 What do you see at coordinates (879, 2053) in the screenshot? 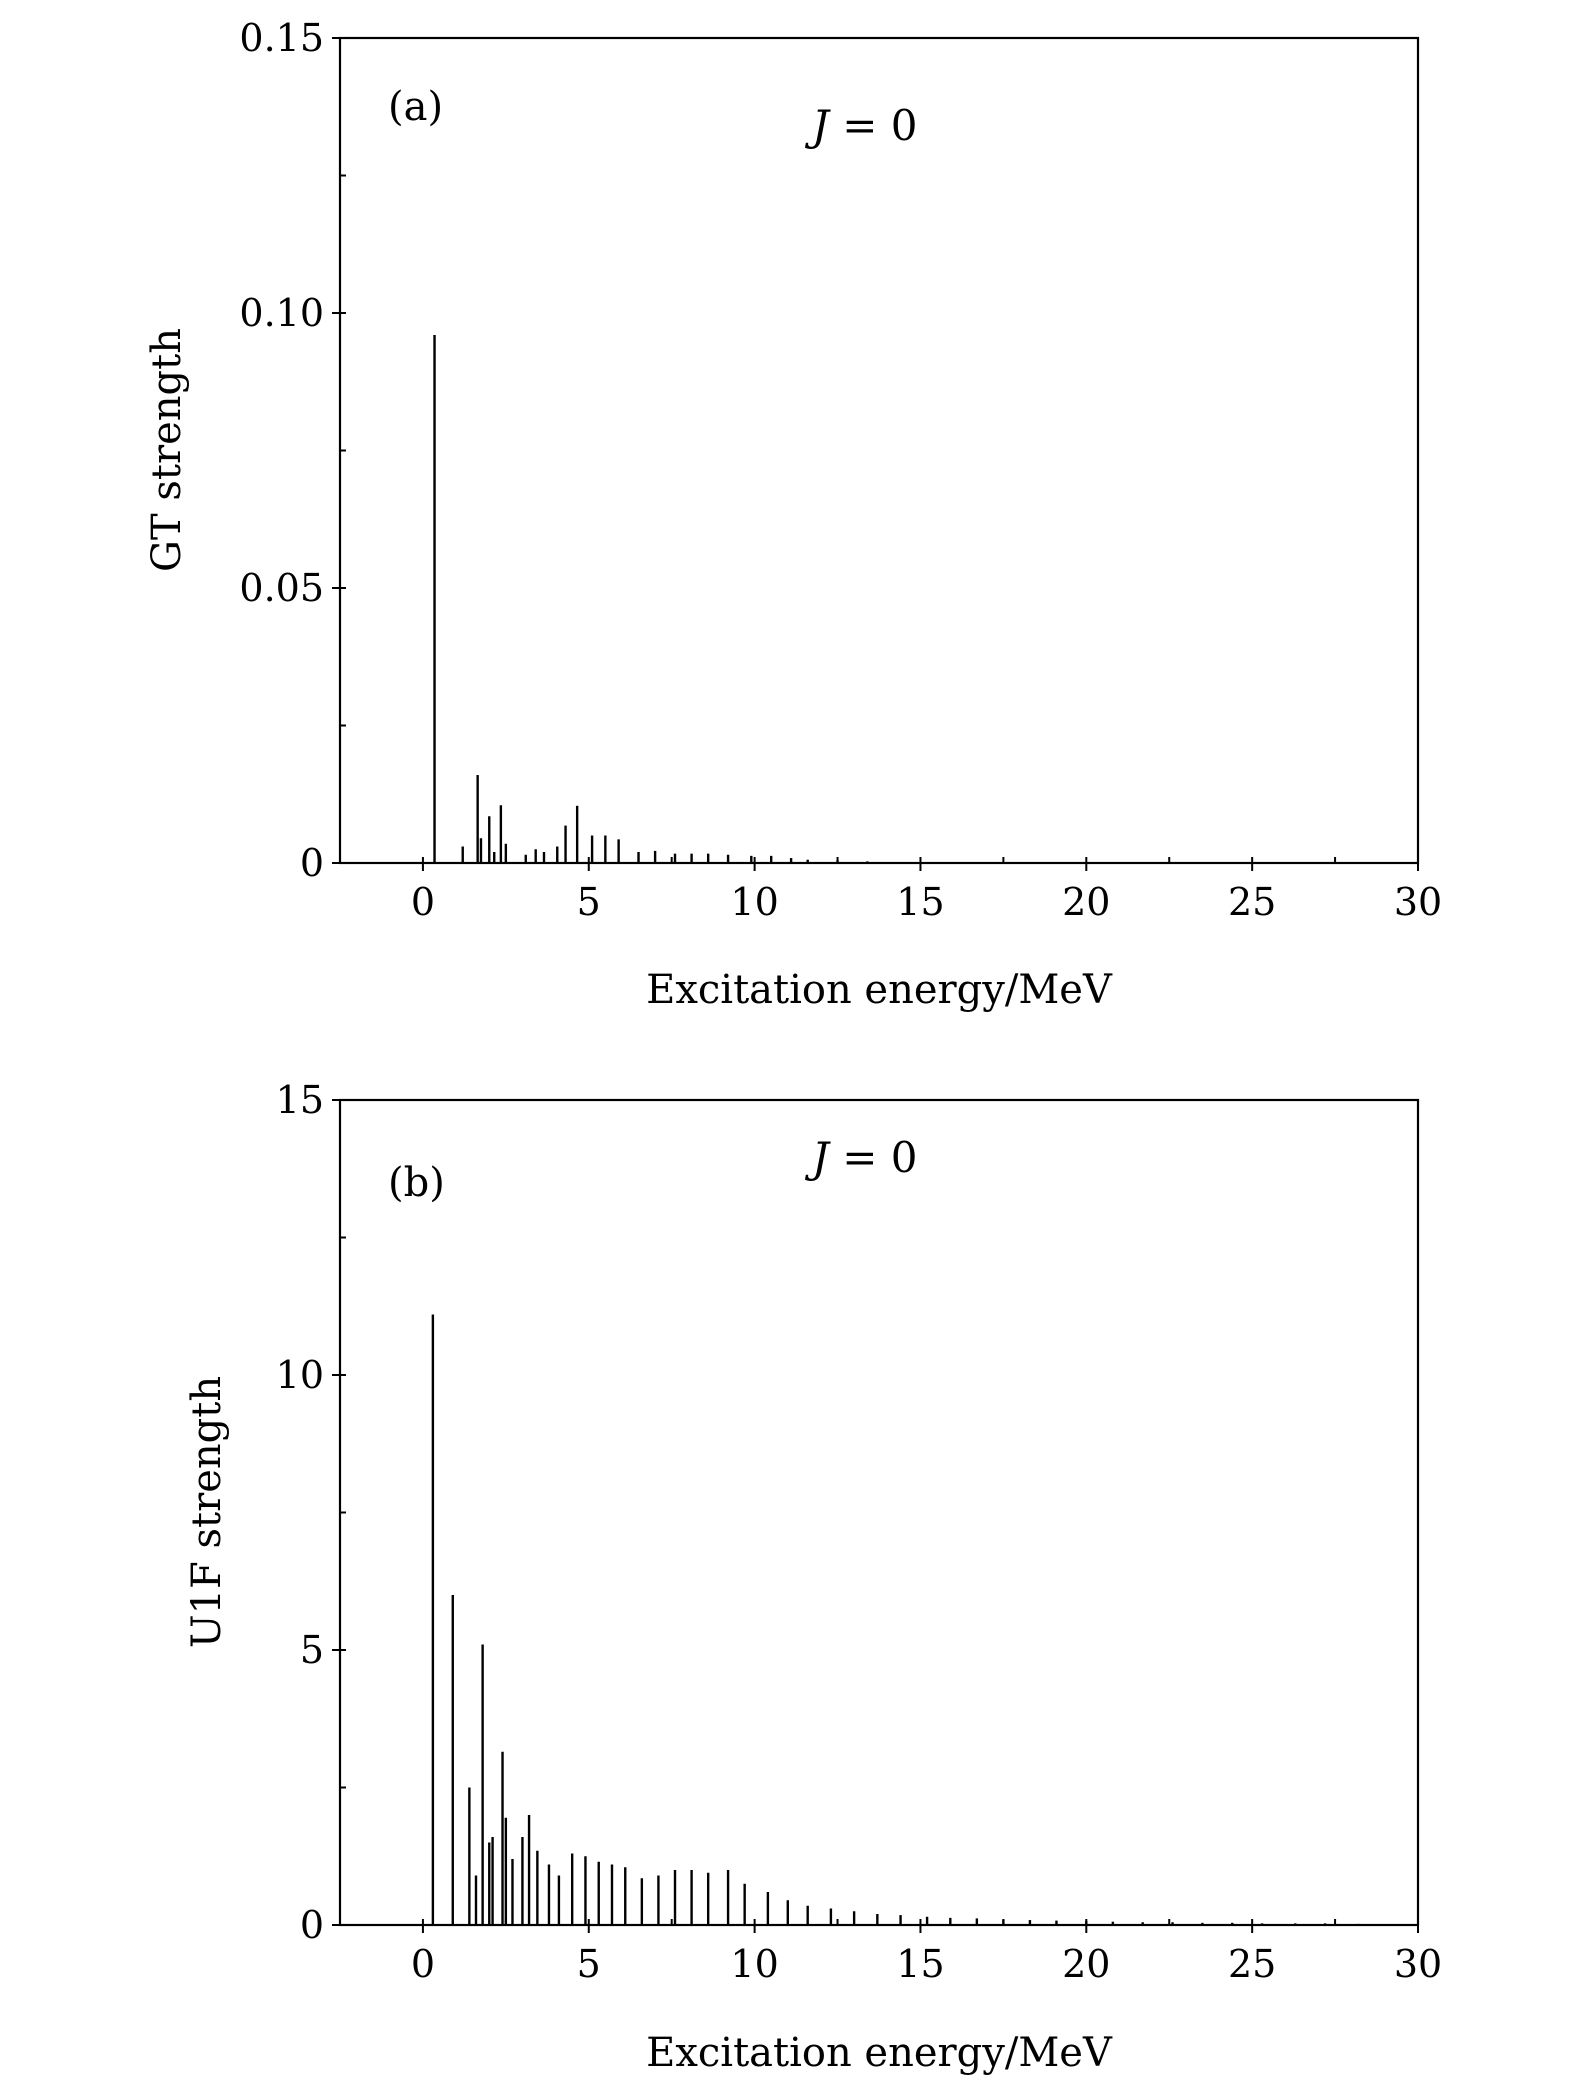
I see `panel-b-x-axis-title: Excitation energy/MeV` at bounding box center [879, 2053].